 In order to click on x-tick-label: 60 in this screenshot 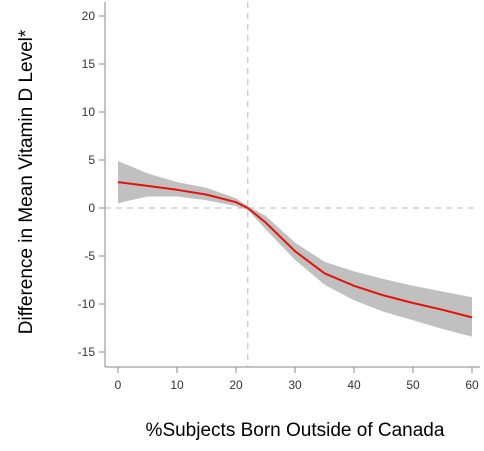, I will do `click(472, 385)`.